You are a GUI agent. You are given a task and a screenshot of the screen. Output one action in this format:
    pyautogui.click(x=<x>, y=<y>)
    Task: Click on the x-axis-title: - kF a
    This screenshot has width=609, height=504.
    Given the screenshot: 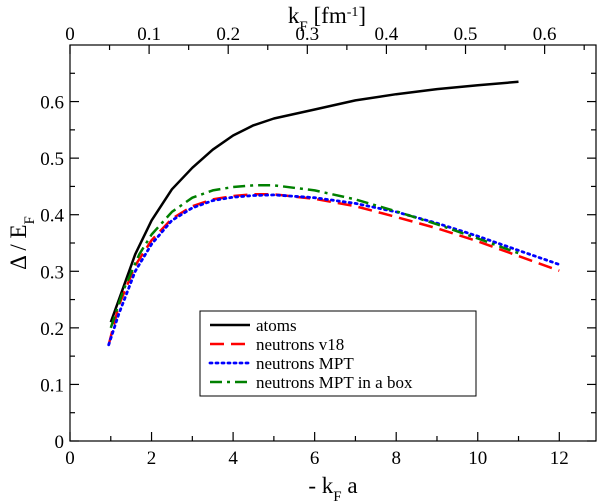 What is the action you would take?
    pyautogui.click(x=332, y=488)
    